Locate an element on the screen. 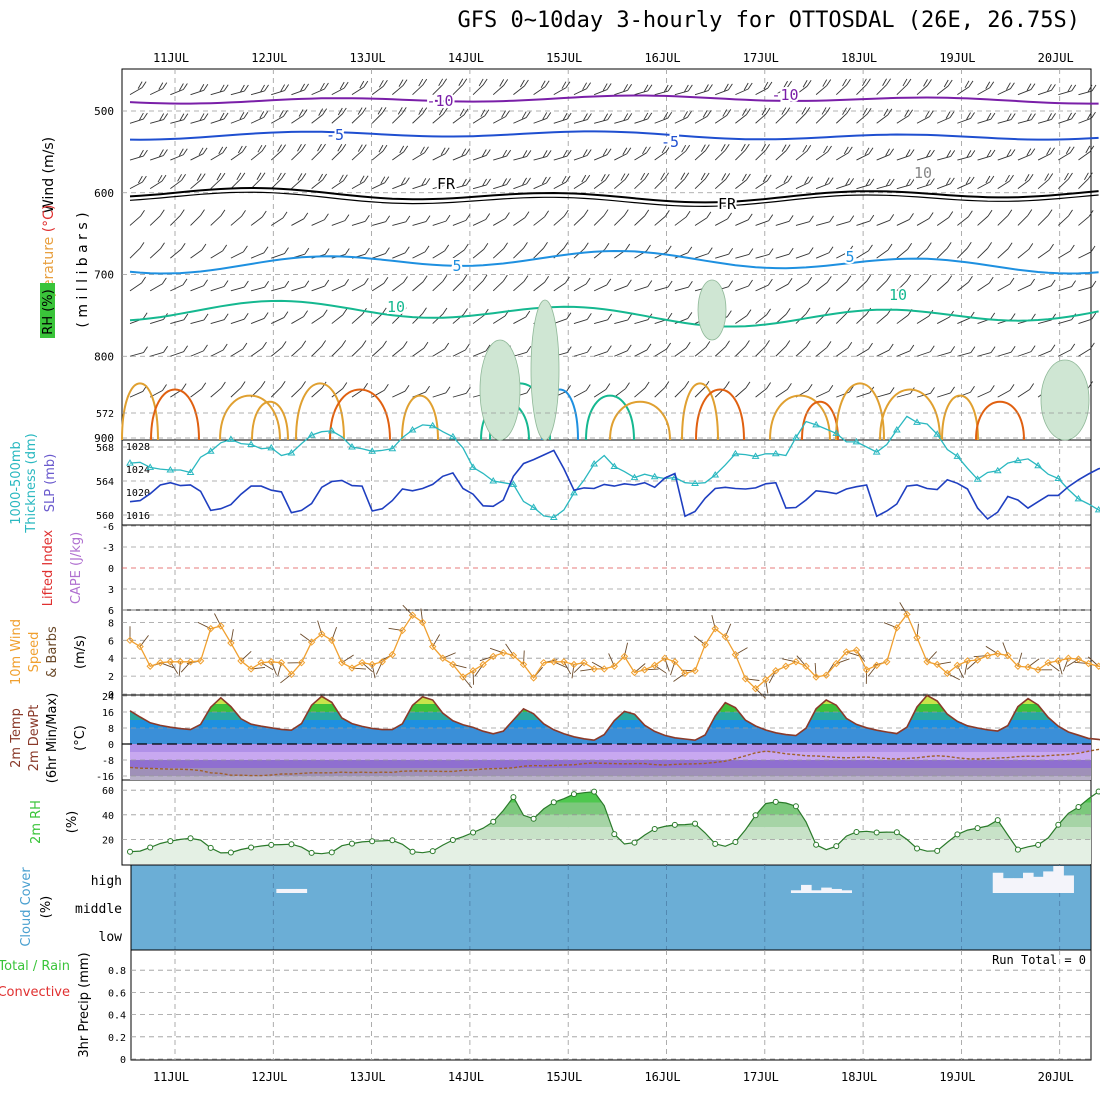  li-tick: 0 is located at coordinates (111, 569).